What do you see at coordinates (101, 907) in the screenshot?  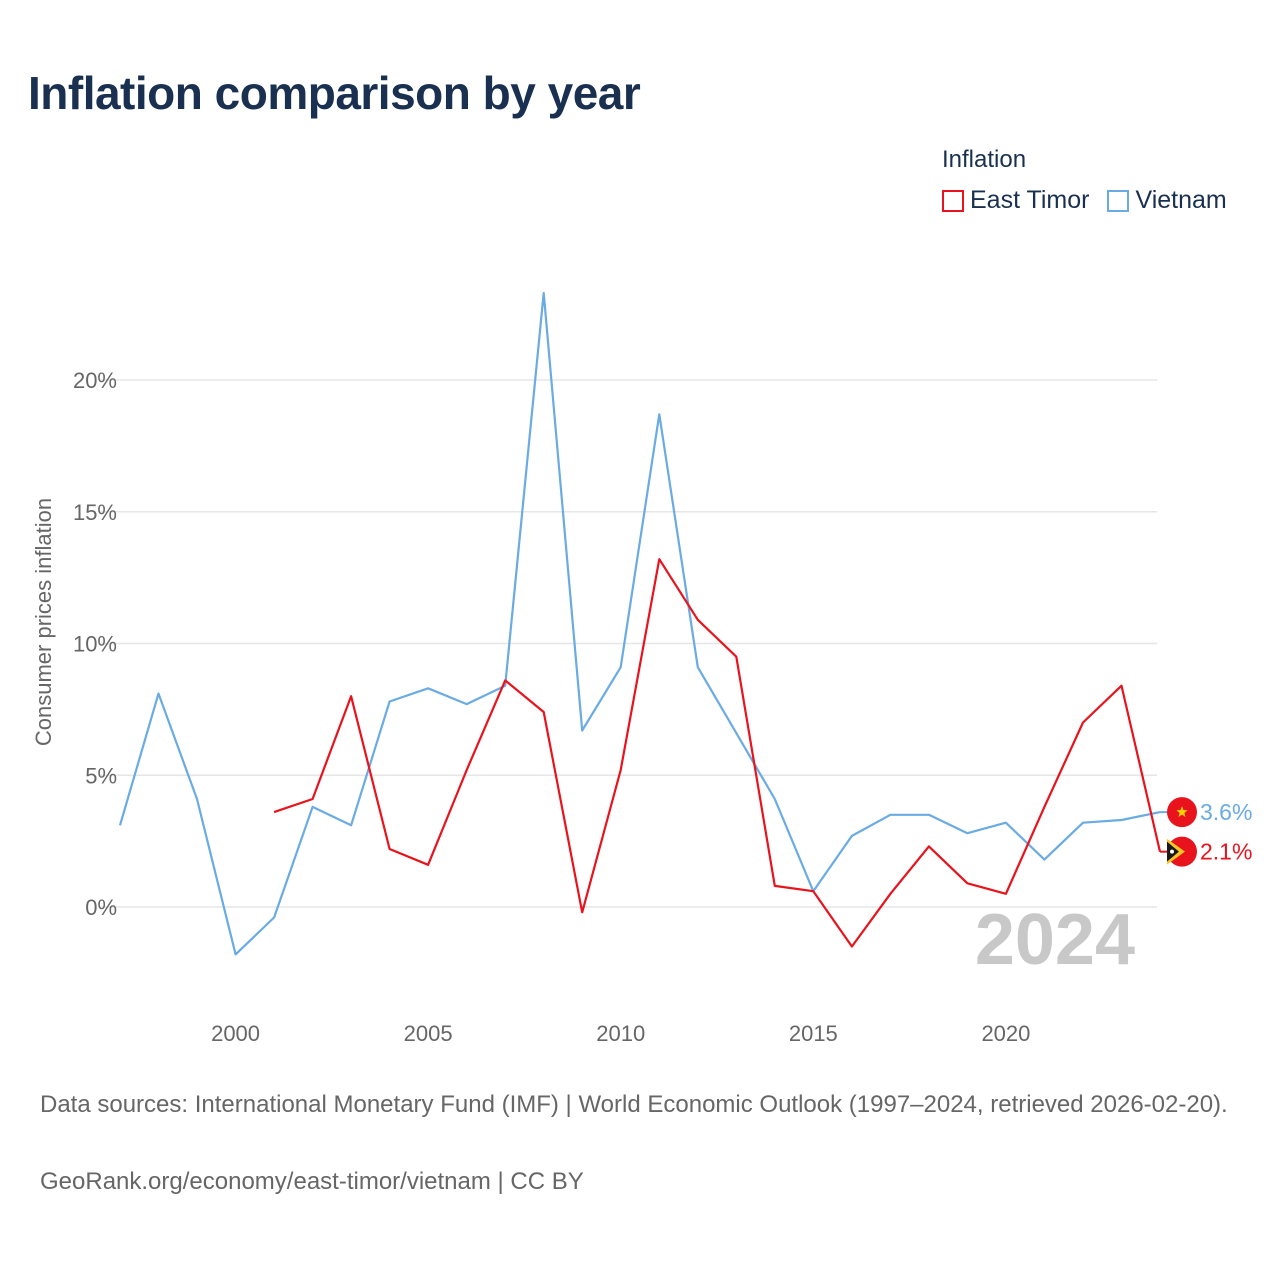 I see `y-tick-label: 0%` at bounding box center [101, 907].